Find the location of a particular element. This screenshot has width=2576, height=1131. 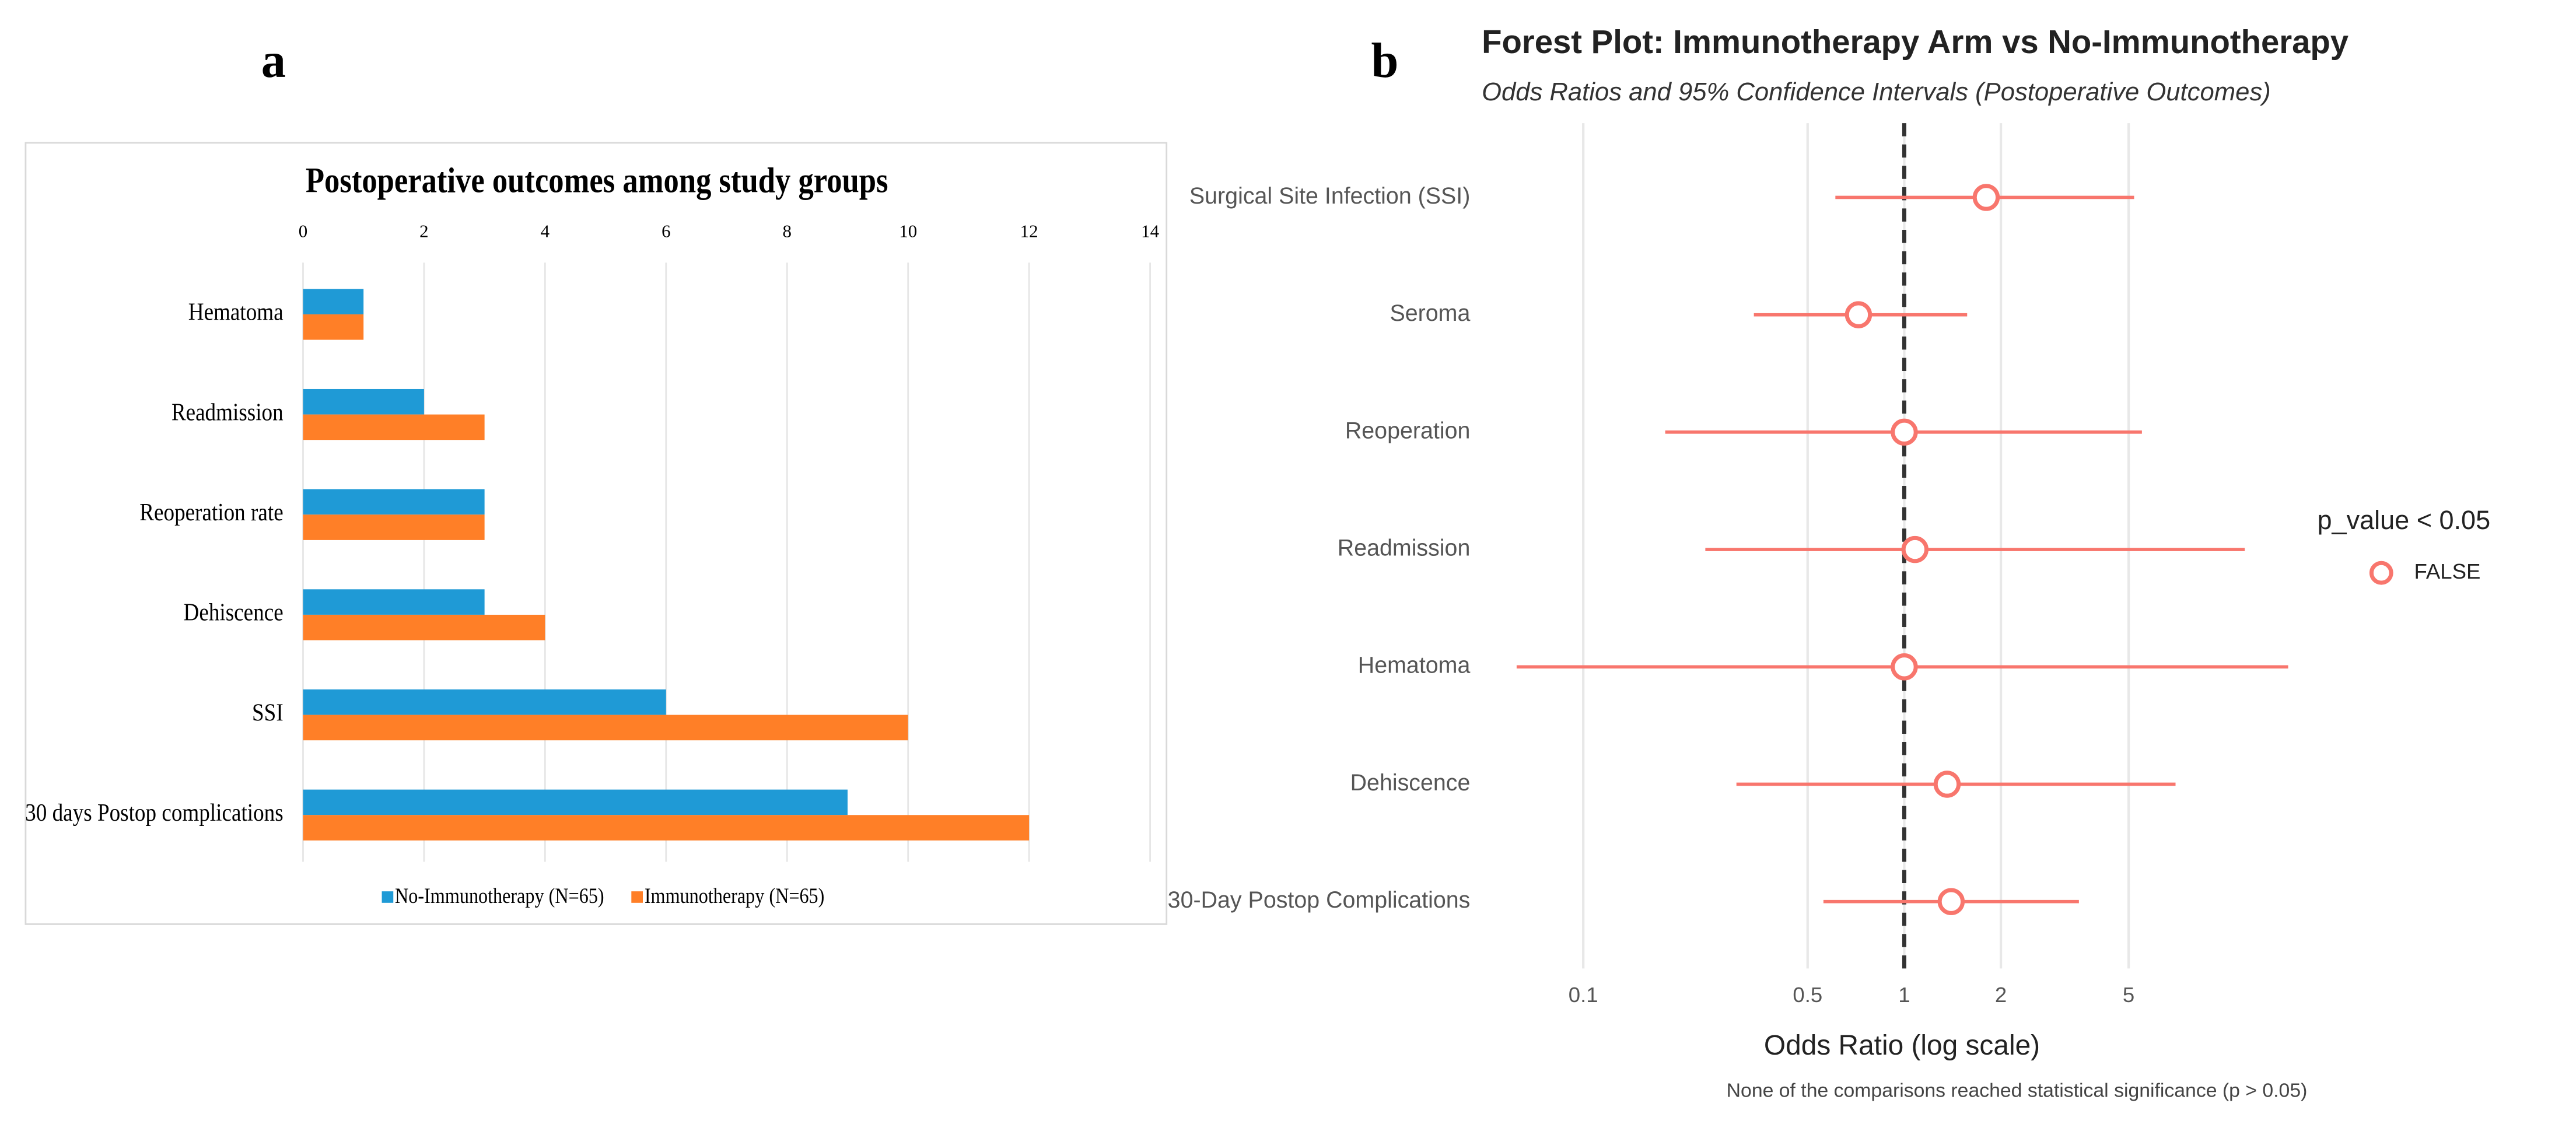

x-tick-label: 12 is located at coordinates (1029, 231).